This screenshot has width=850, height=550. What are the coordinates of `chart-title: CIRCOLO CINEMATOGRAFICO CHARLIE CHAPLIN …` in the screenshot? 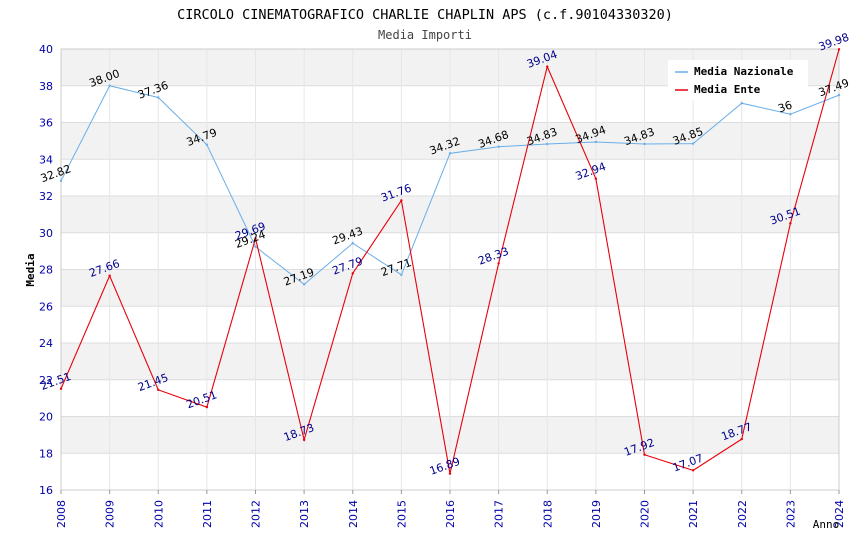 It's located at (425, 15).